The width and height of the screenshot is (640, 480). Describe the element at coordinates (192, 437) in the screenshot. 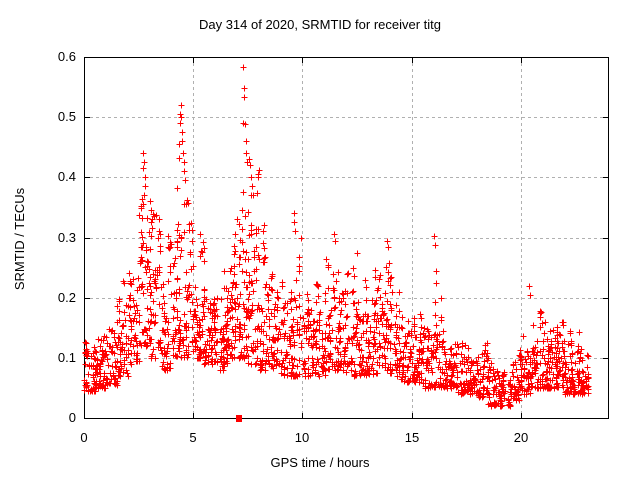

I see `x-tick-label: 5` at that location.